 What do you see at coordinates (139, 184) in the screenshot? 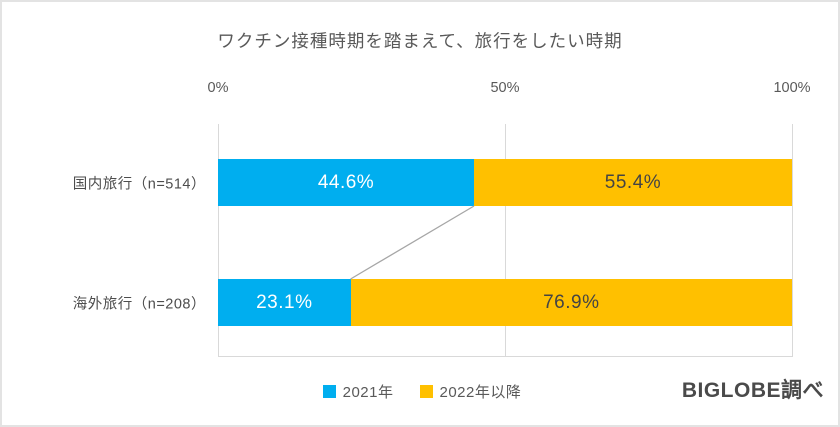
I see `category-label: 国内旅行（n=514）` at bounding box center [139, 184].